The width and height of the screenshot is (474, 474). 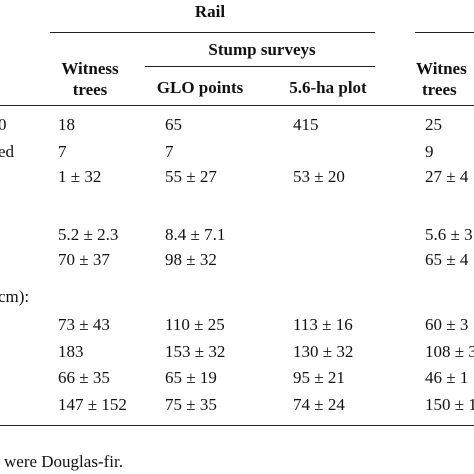 I want to click on cell: 74 ± 24, so click(x=319, y=404).